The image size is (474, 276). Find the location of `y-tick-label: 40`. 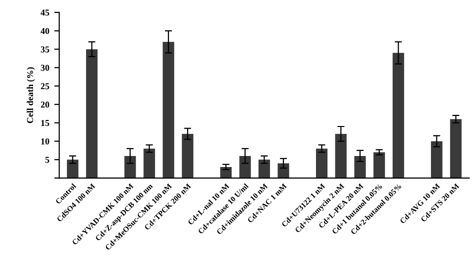

y-tick-label: 40 is located at coordinates (45, 31).